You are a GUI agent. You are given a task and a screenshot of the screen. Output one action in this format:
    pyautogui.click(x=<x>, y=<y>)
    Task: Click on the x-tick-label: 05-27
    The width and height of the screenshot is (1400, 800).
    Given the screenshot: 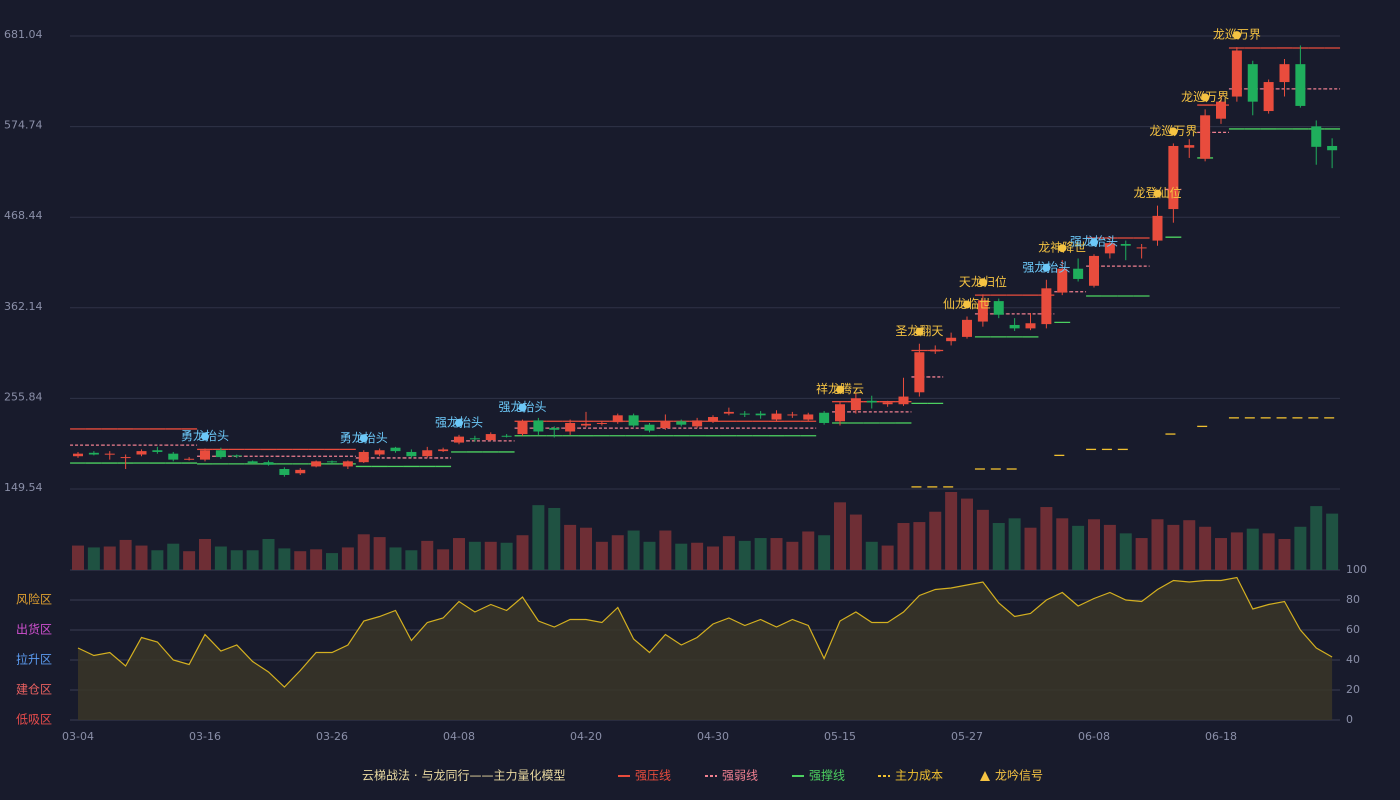 What is the action you would take?
    pyautogui.click(x=967, y=736)
    